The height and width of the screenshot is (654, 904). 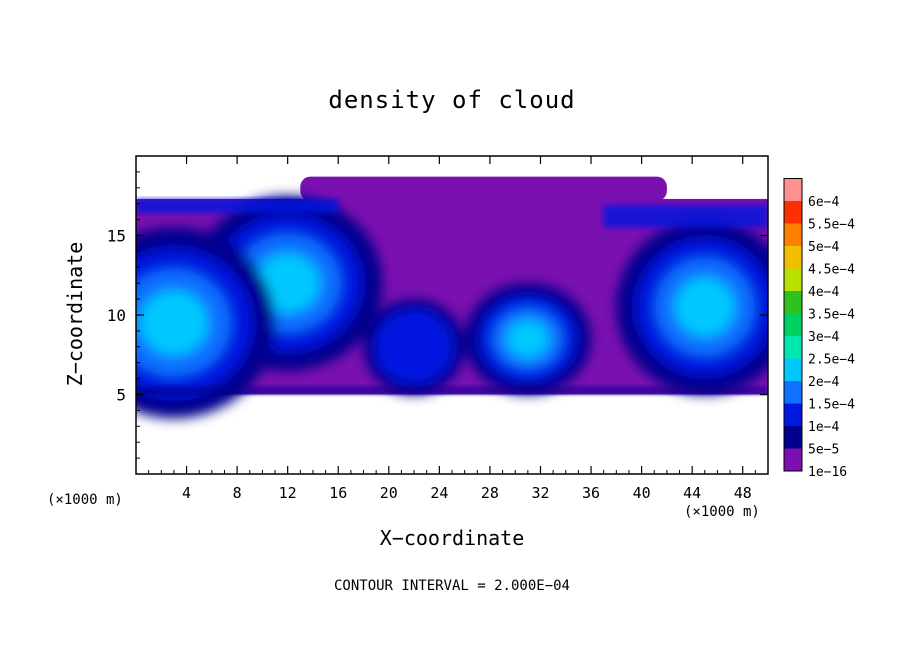 I want to click on x-unit-note-left: (×1000 m), so click(x=85, y=500).